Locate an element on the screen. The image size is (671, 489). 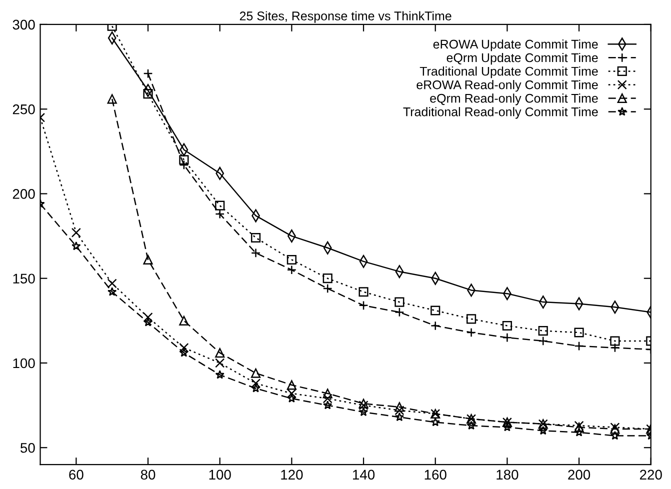
x-tick-label: 140 is located at coordinates (364, 475).